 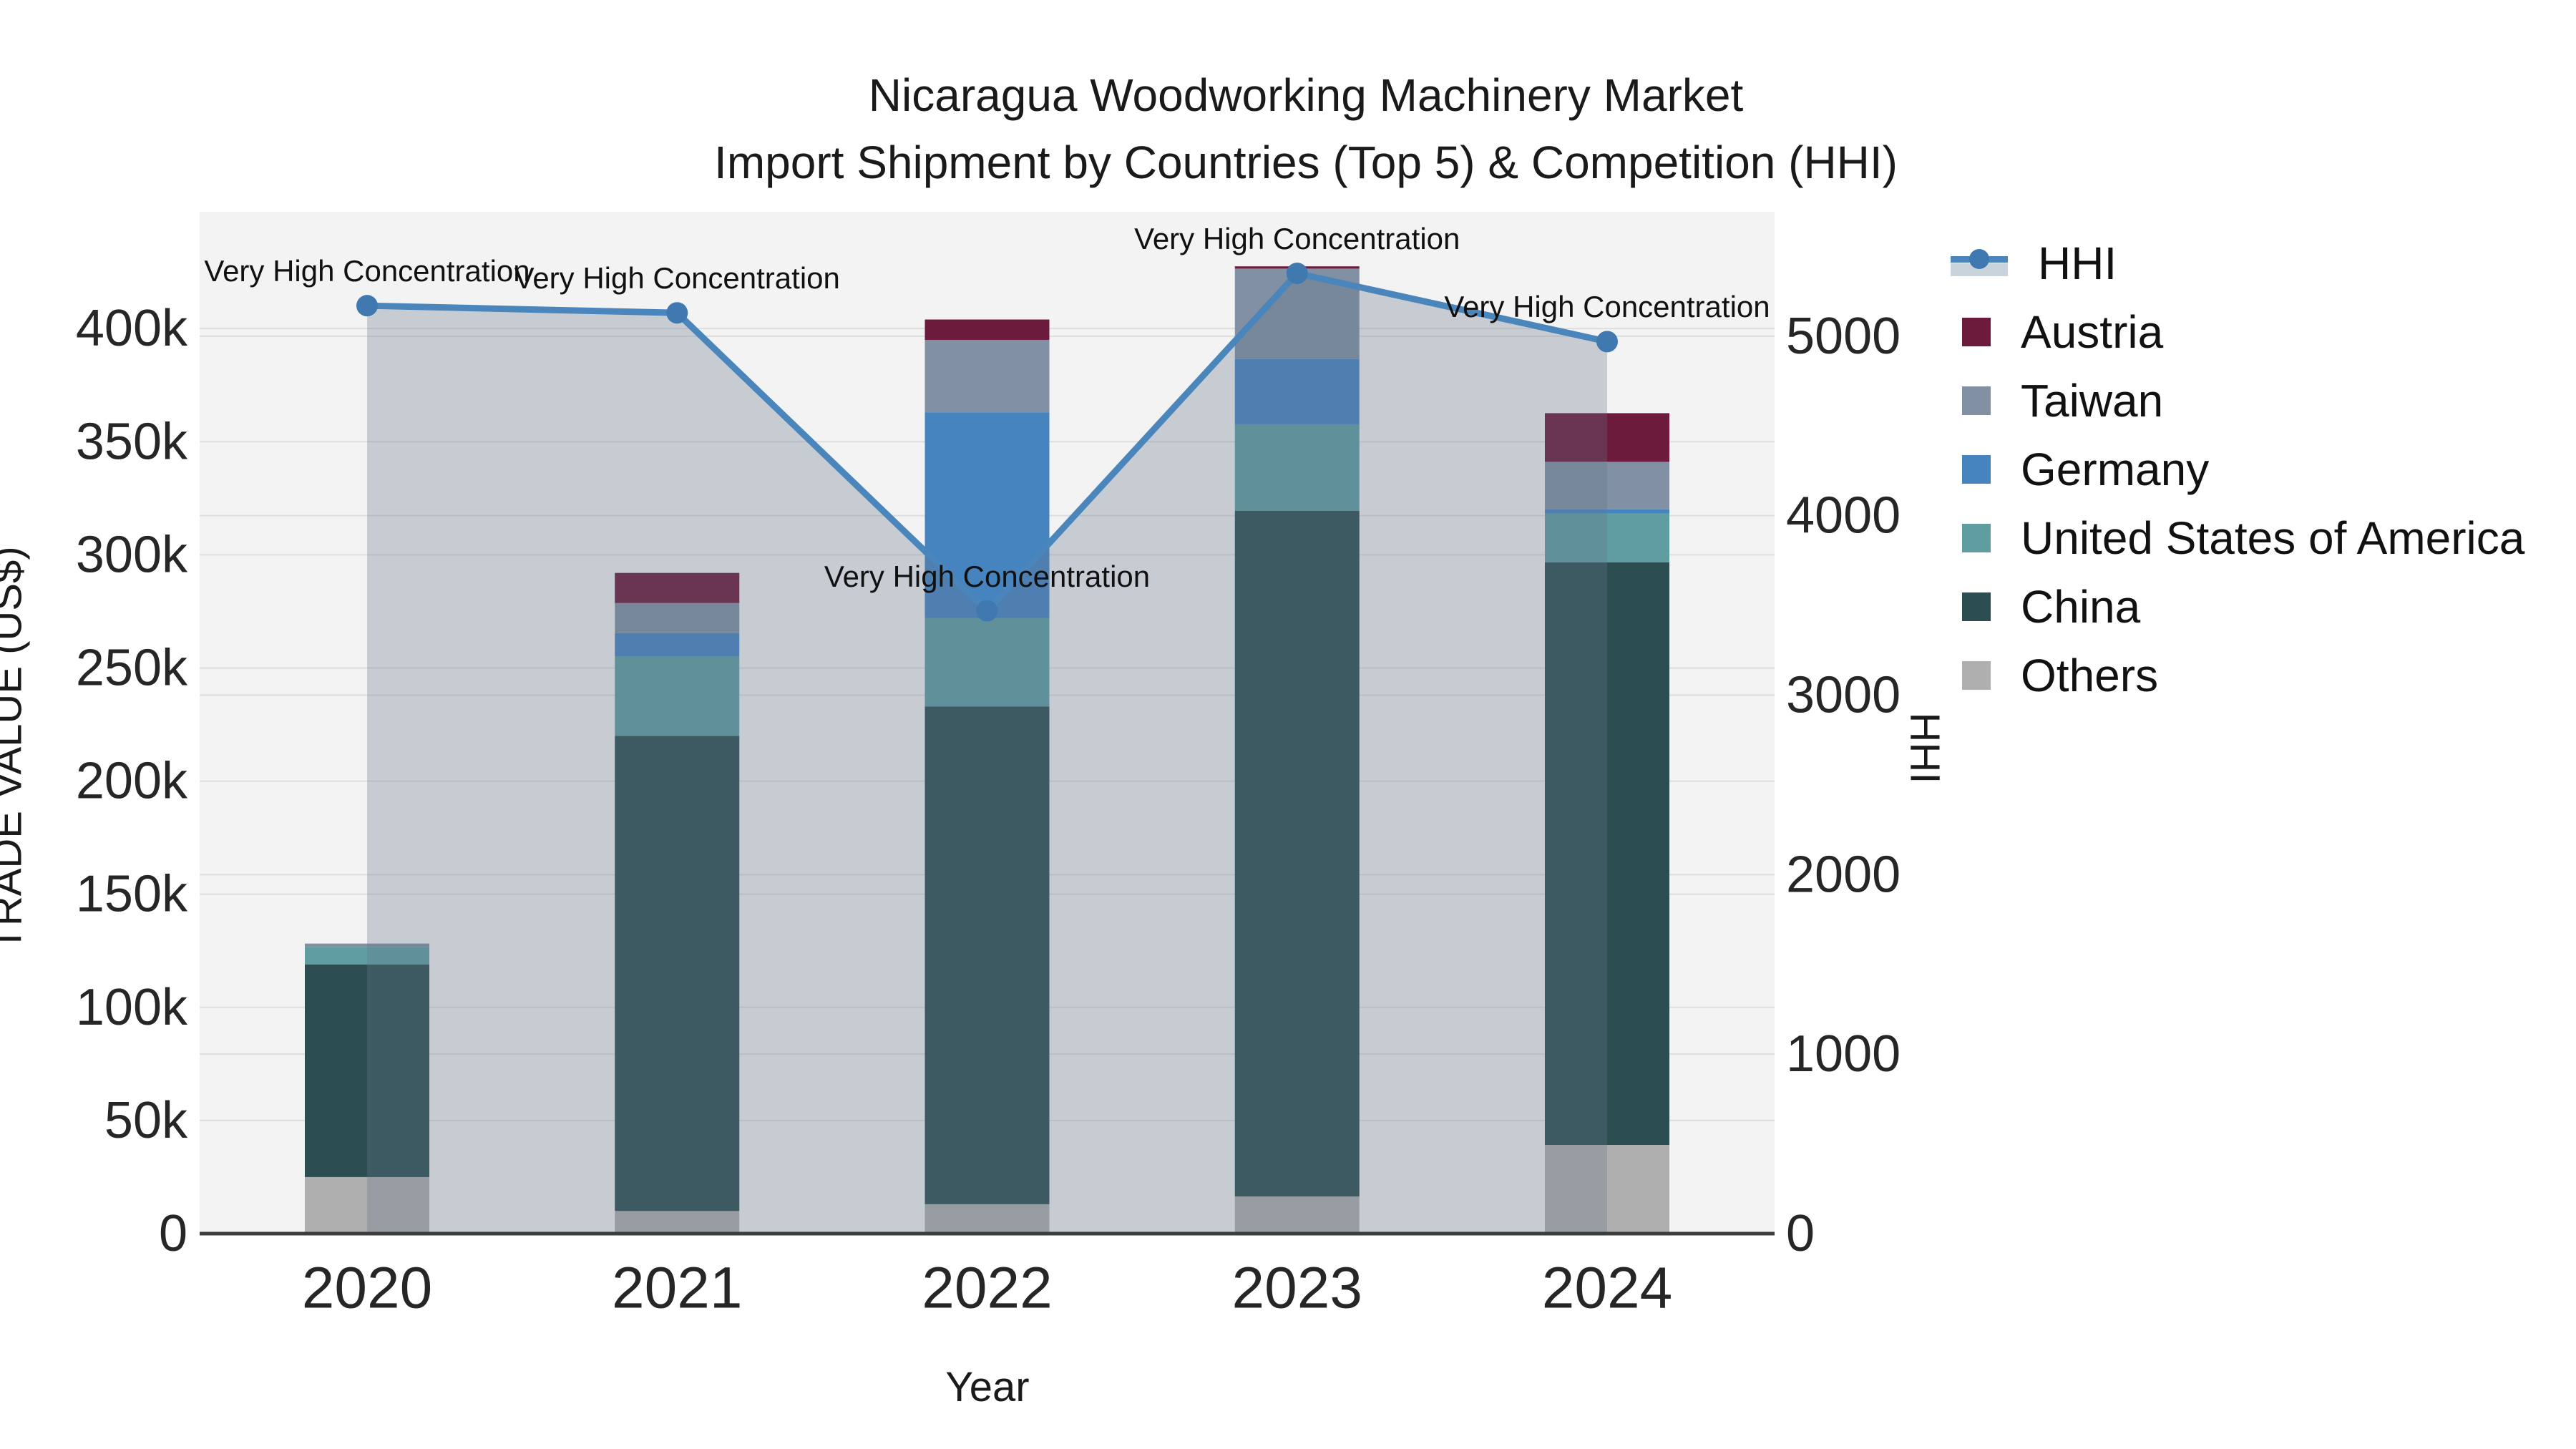 What do you see at coordinates (132, 328) in the screenshot?
I see `y-left-tick-400k: 400k` at bounding box center [132, 328].